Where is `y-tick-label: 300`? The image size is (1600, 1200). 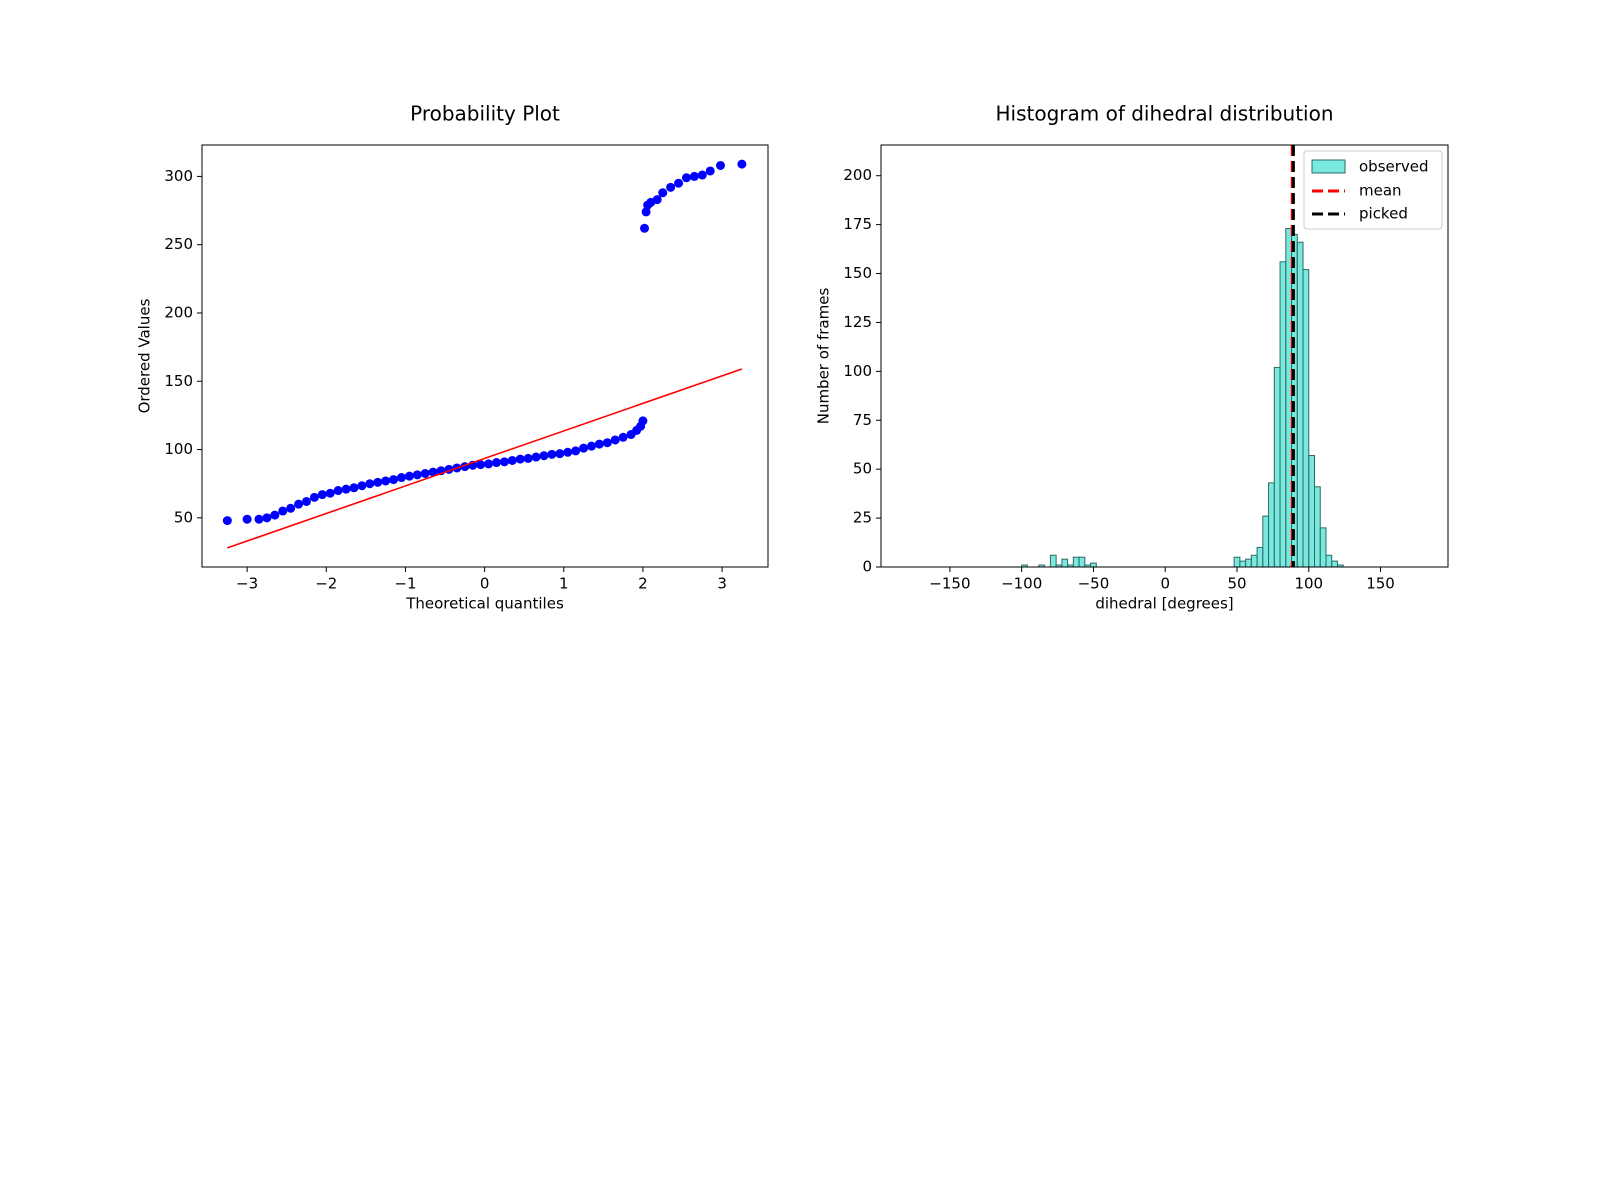 y-tick-label: 300 is located at coordinates (178, 176).